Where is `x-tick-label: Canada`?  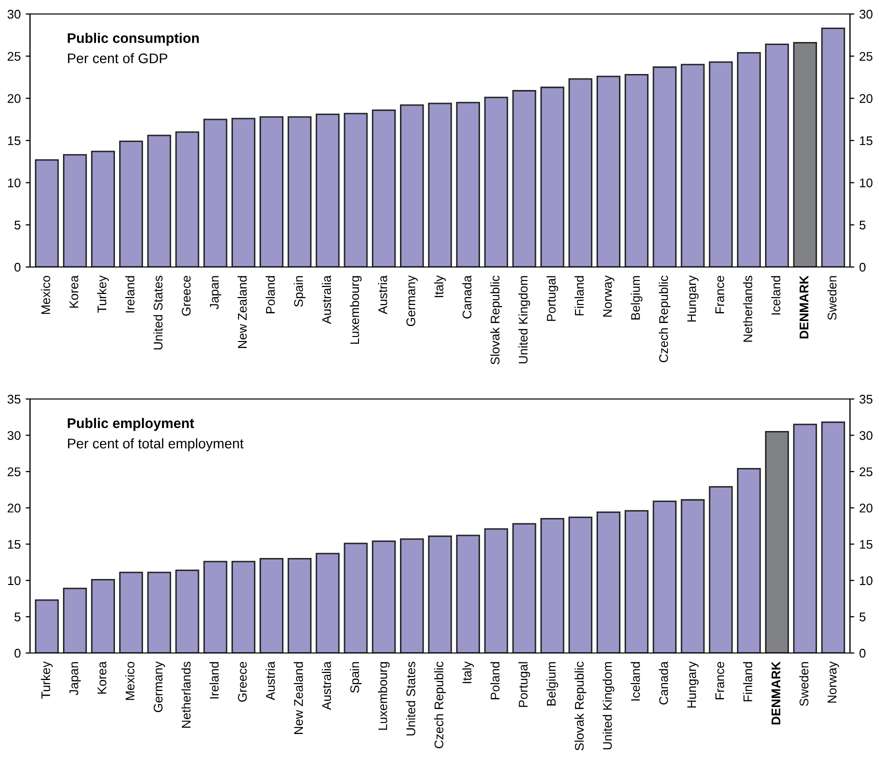
x-tick-label: Canada is located at coordinates (663, 682).